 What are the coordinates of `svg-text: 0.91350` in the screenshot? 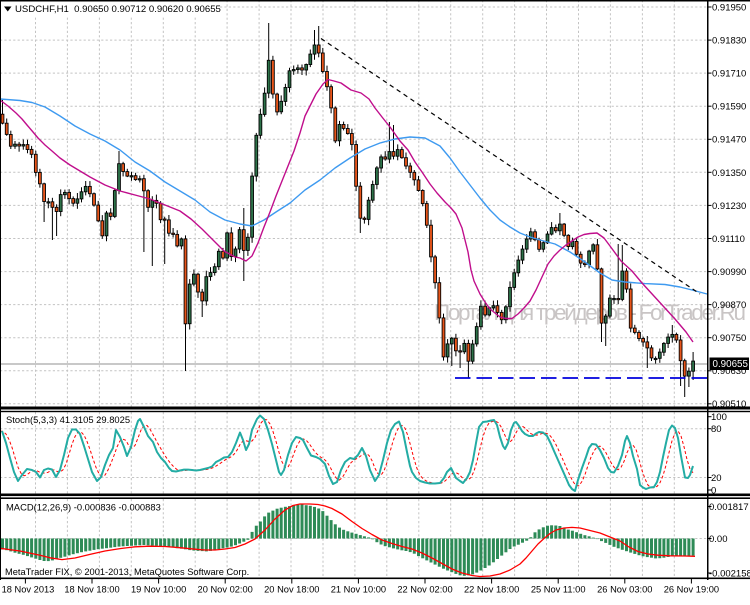 It's located at (729, 173).